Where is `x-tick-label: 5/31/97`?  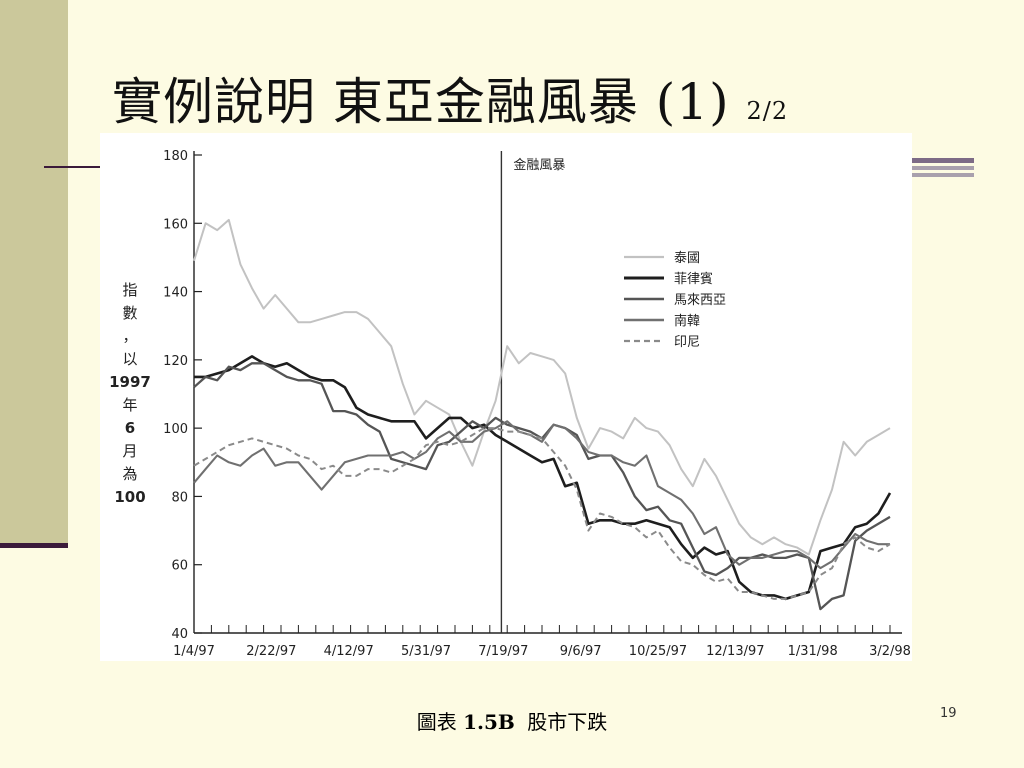 x-tick-label: 5/31/97 is located at coordinates (426, 651).